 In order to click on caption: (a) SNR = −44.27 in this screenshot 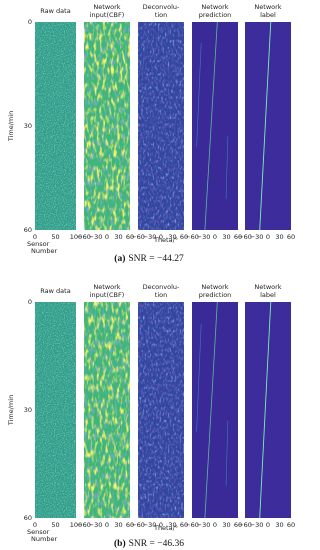, I will do `click(149, 258)`.